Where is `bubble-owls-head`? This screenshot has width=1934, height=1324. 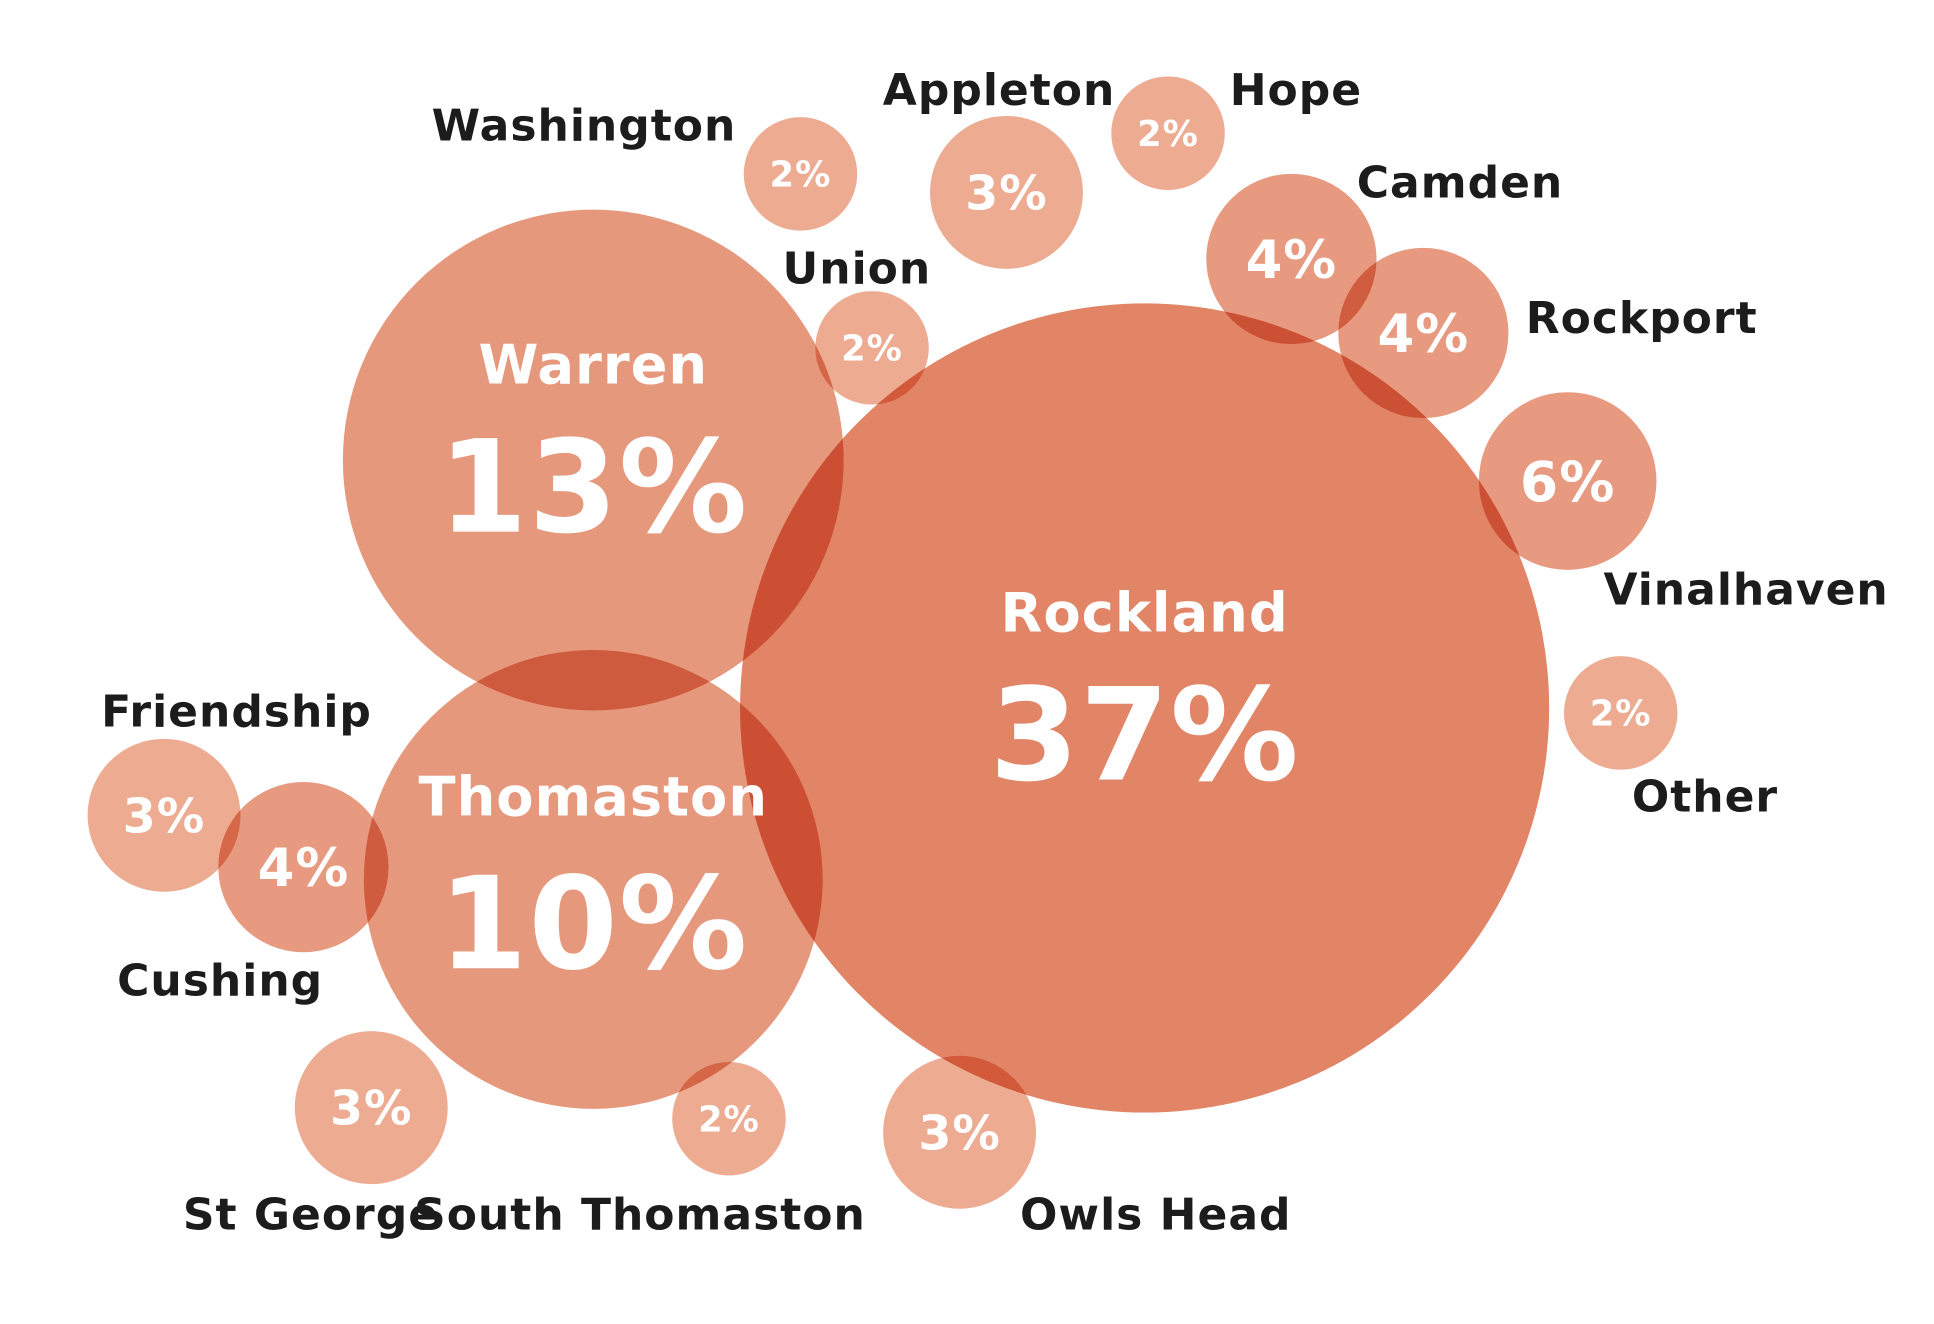
bubble-owls-head is located at coordinates (960, 1132).